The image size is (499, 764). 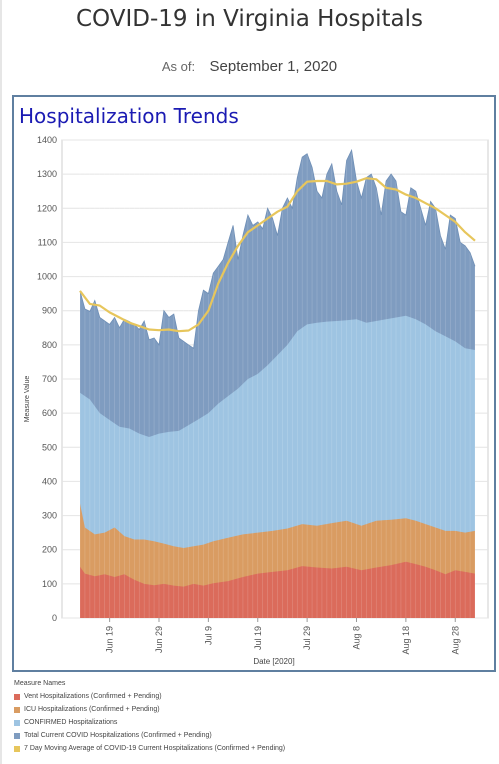 I want to click on x-tick-label: Jul 9, so click(x=208, y=635).